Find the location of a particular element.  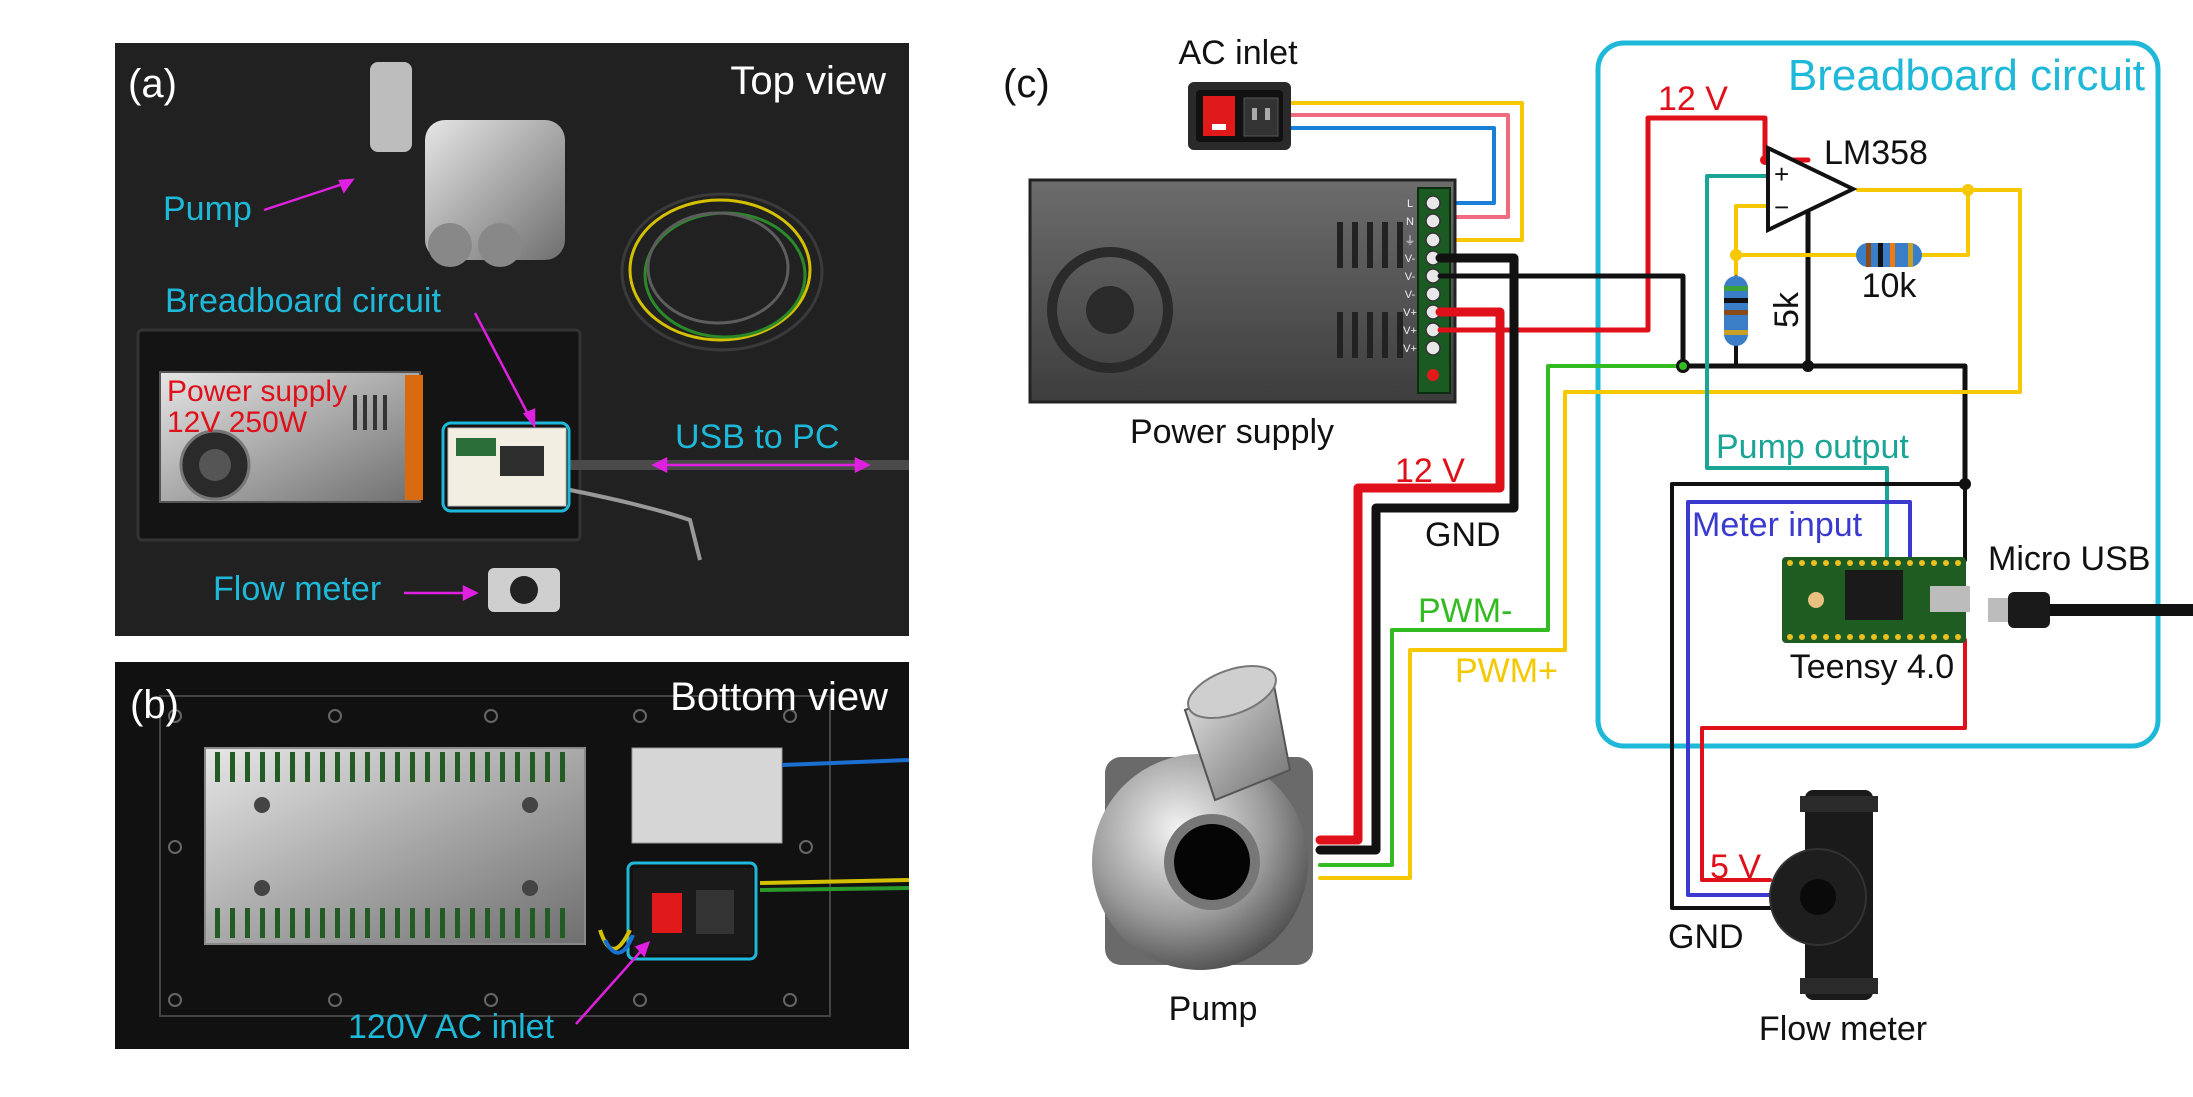

wire-label-gnd-left: GND is located at coordinates (1463, 535).